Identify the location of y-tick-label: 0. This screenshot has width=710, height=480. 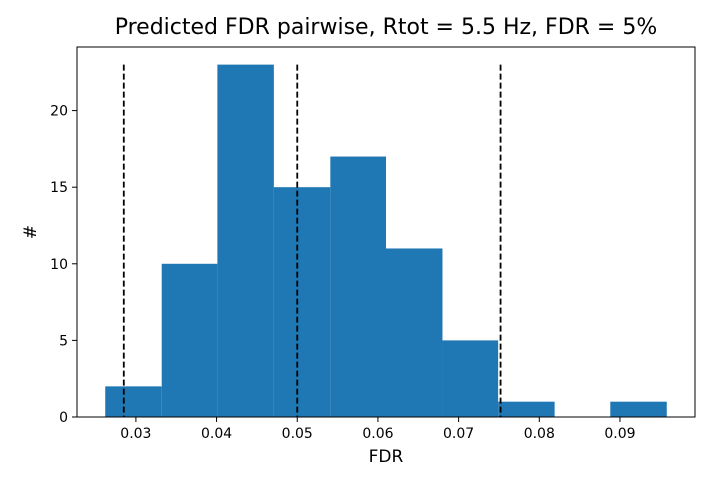
(63, 418).